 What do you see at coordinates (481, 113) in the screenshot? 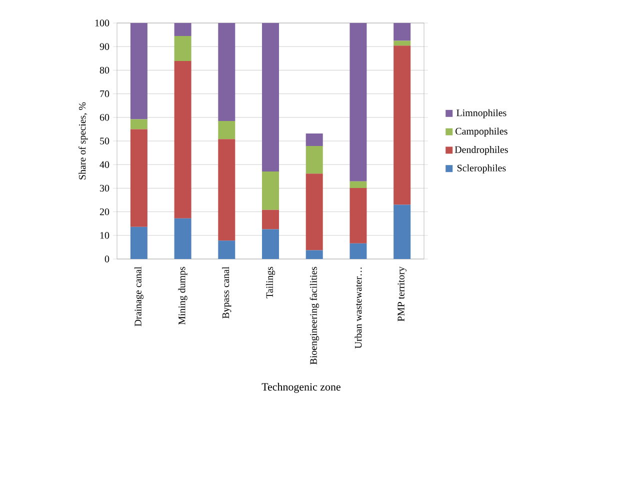
I see `legend-label: Limnophiles` at bounding box center [481, 113].